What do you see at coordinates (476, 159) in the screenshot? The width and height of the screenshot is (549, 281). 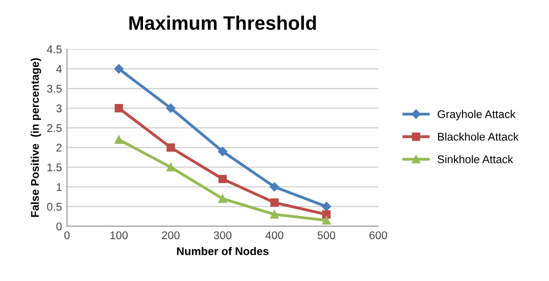 I see `legend-label: Sinkhole Attack` at bounding box center [476, 159].